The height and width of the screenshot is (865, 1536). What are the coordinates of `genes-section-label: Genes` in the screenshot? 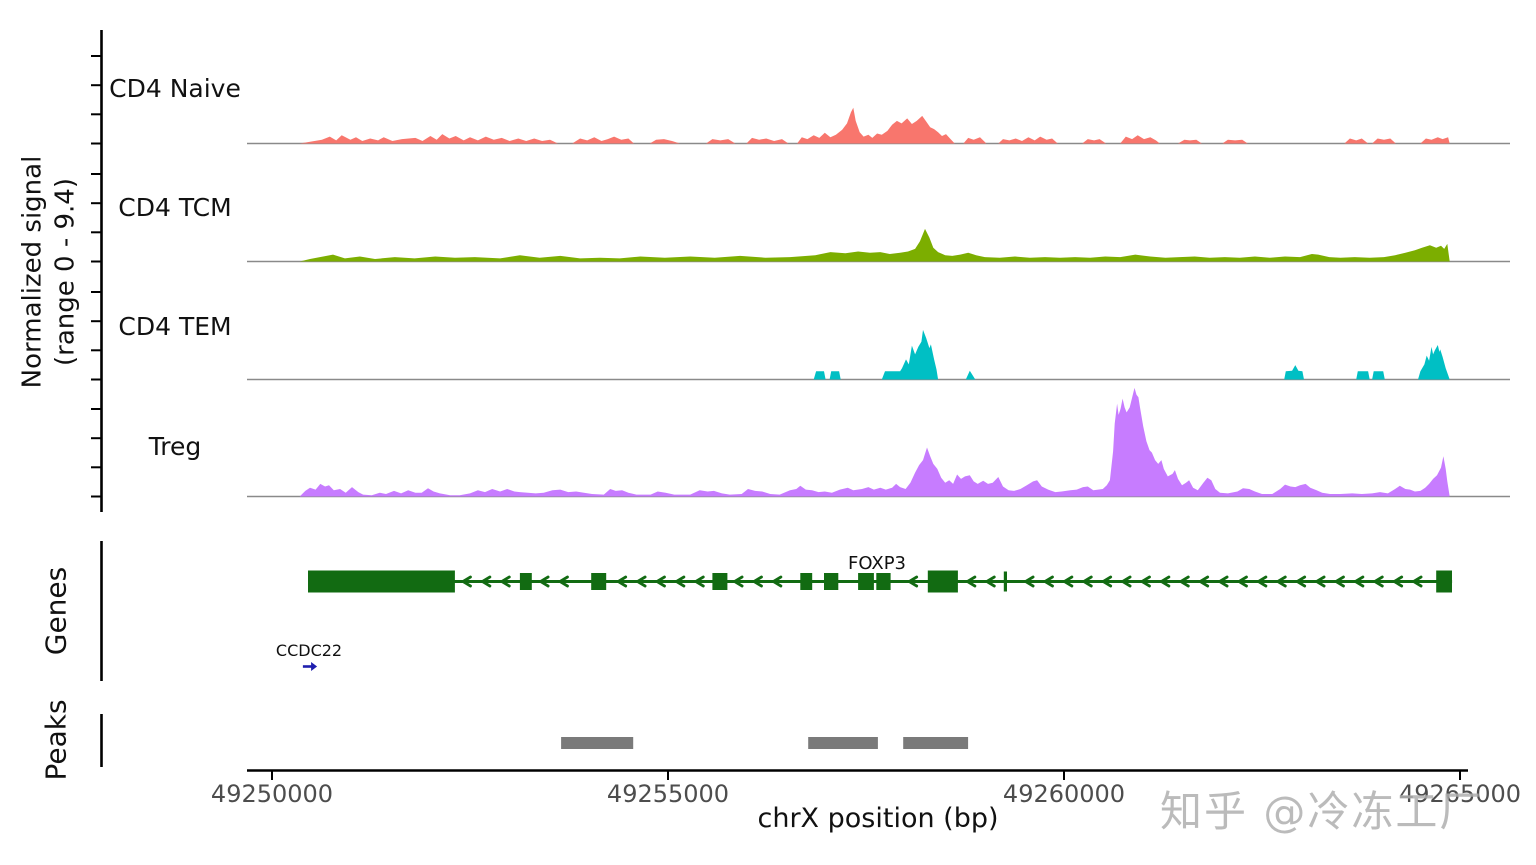 It's located at (56, 611).